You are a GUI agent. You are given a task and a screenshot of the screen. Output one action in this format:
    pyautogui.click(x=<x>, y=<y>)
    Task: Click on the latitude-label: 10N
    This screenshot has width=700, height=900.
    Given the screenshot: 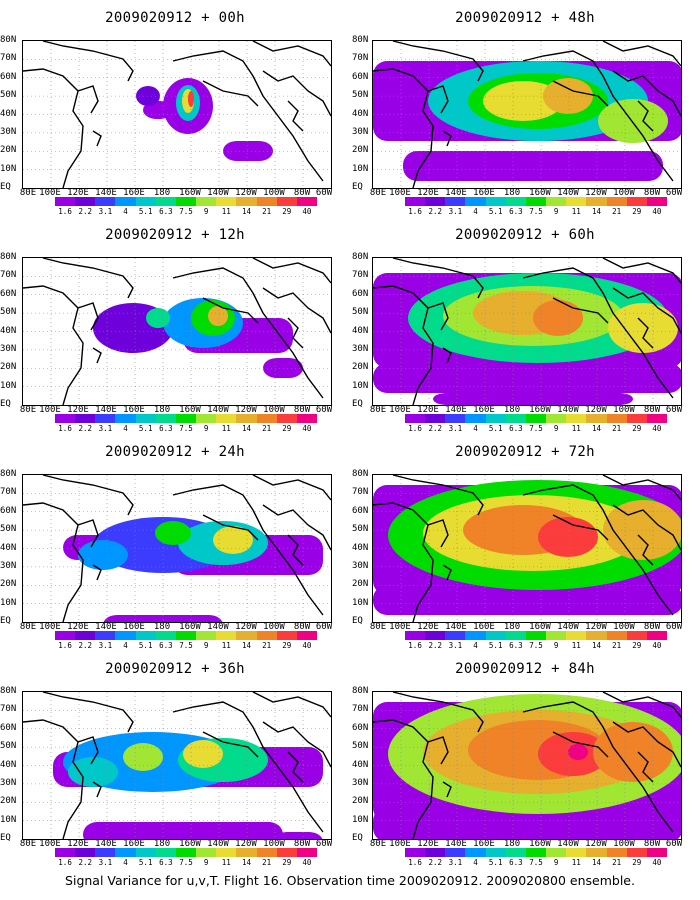 What is the action you would take?
    pyautogui.click(x=360, y=168)
    